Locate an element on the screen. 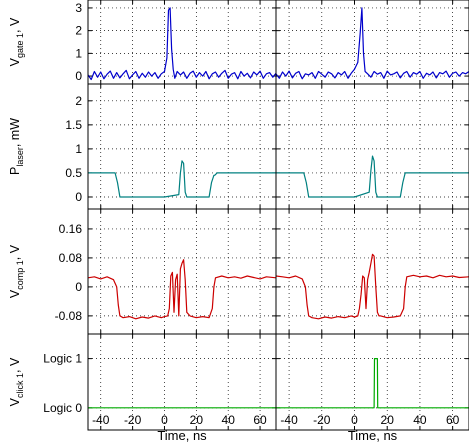  y-tick-label: 0.16 is located at coordinates (71, 229).